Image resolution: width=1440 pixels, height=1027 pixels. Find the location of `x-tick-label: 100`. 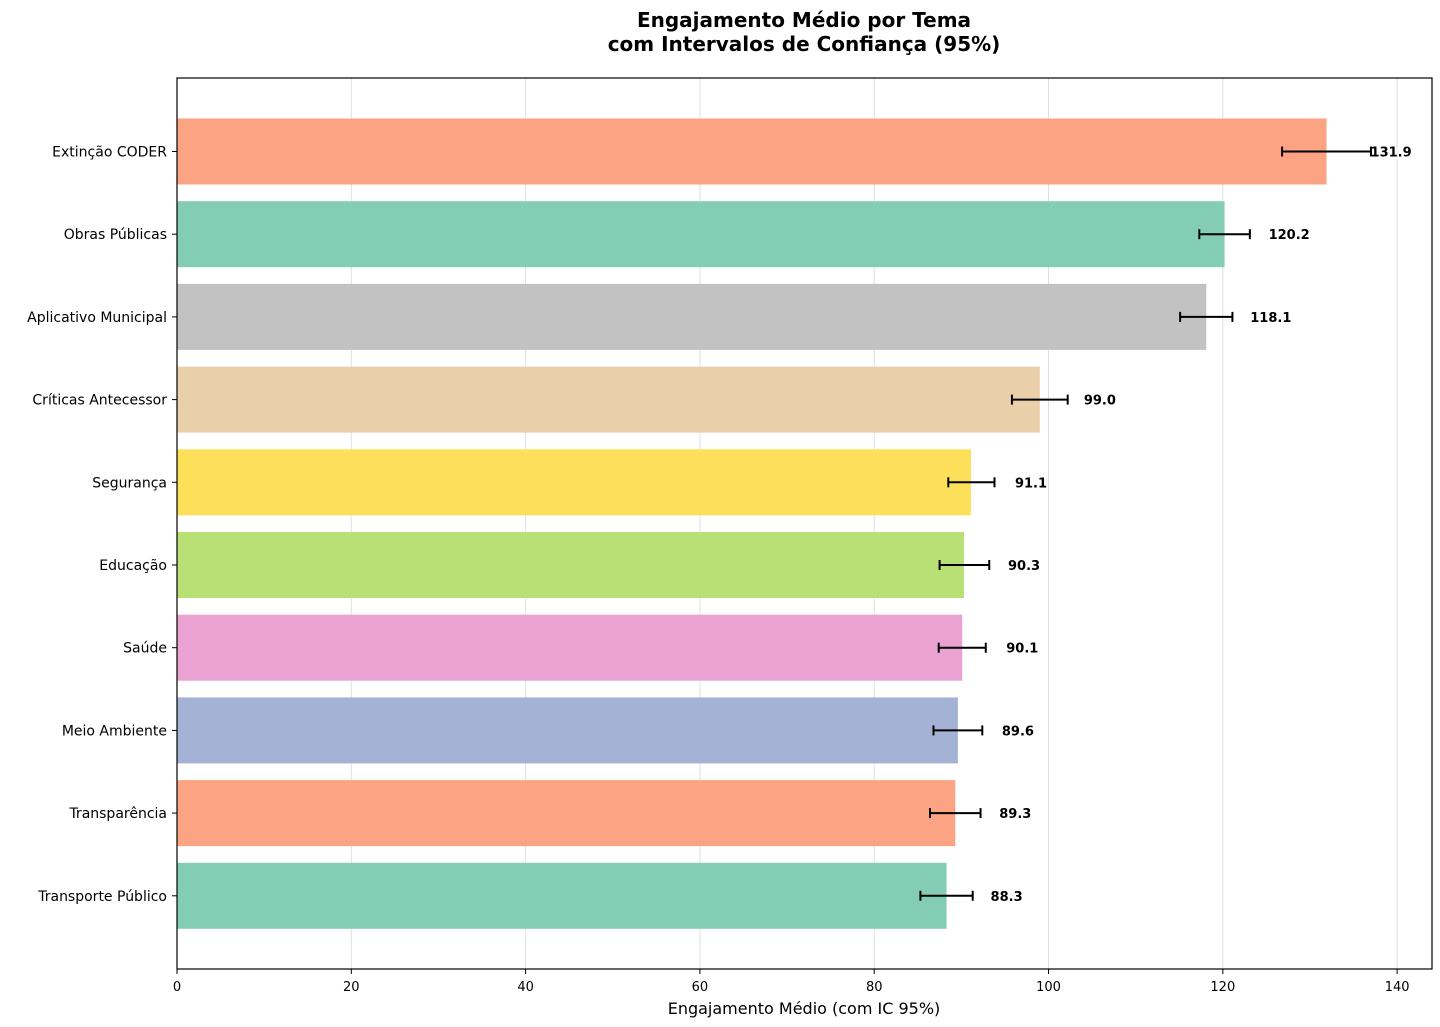

x-tick-label: 100 is located at coordinates (1048, 987).